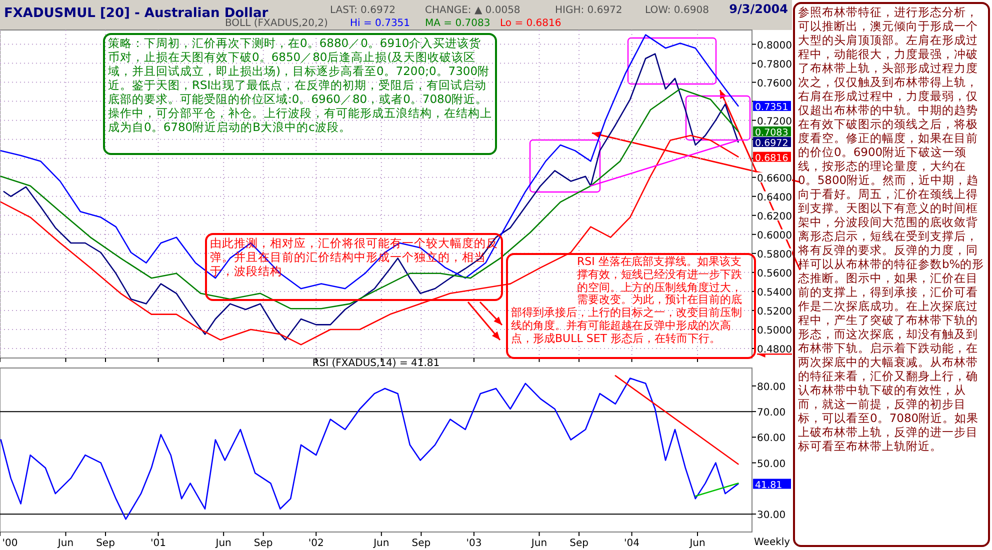 Image resolution: width=992 pixels, height=550 pixels. Describe the element at coordinates (771, 387) in the screenshot. I see `y-tick-label: 80.00` at that location.